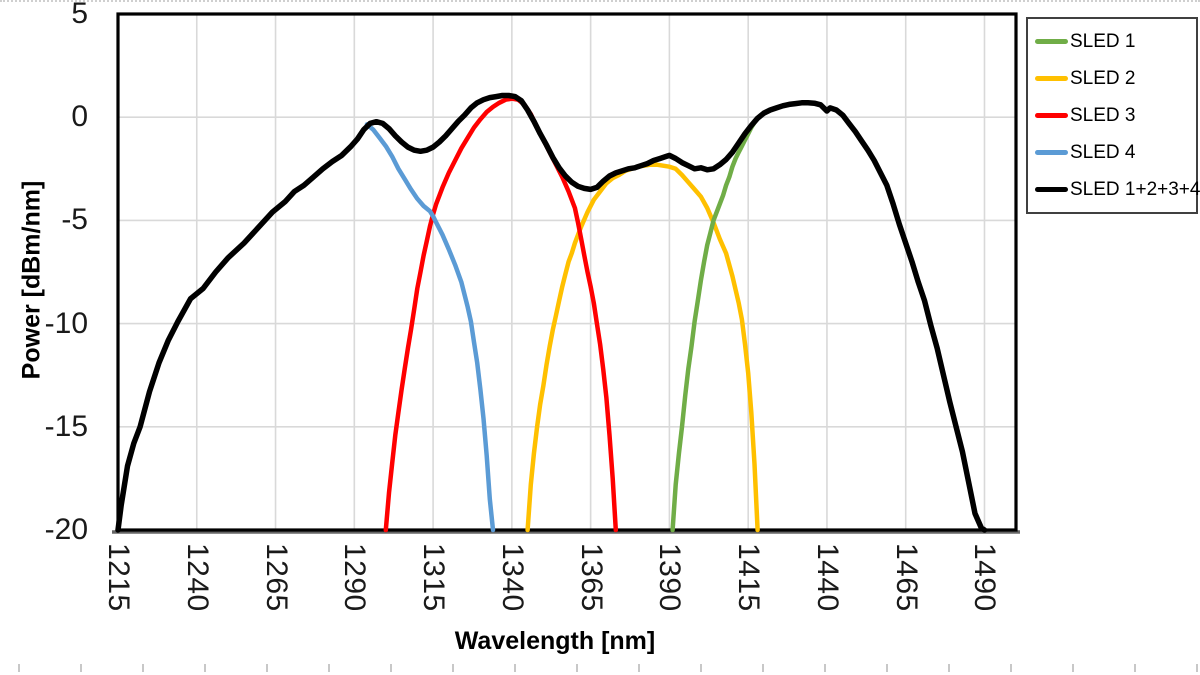 The height and width of the screenshot is (675, 1200). I want to click on x-tick-label: 1365, so click(591, 577).